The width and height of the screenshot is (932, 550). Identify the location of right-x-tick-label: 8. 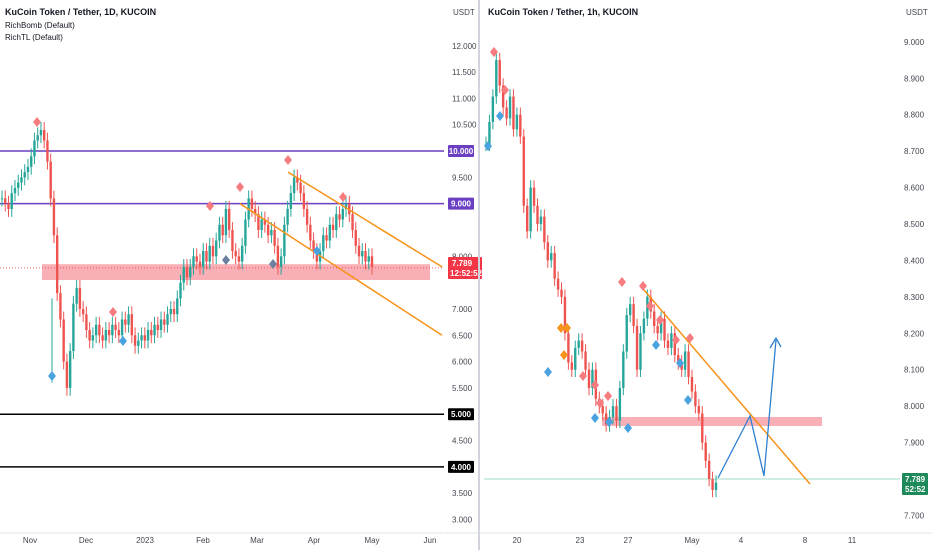
(805, 540).